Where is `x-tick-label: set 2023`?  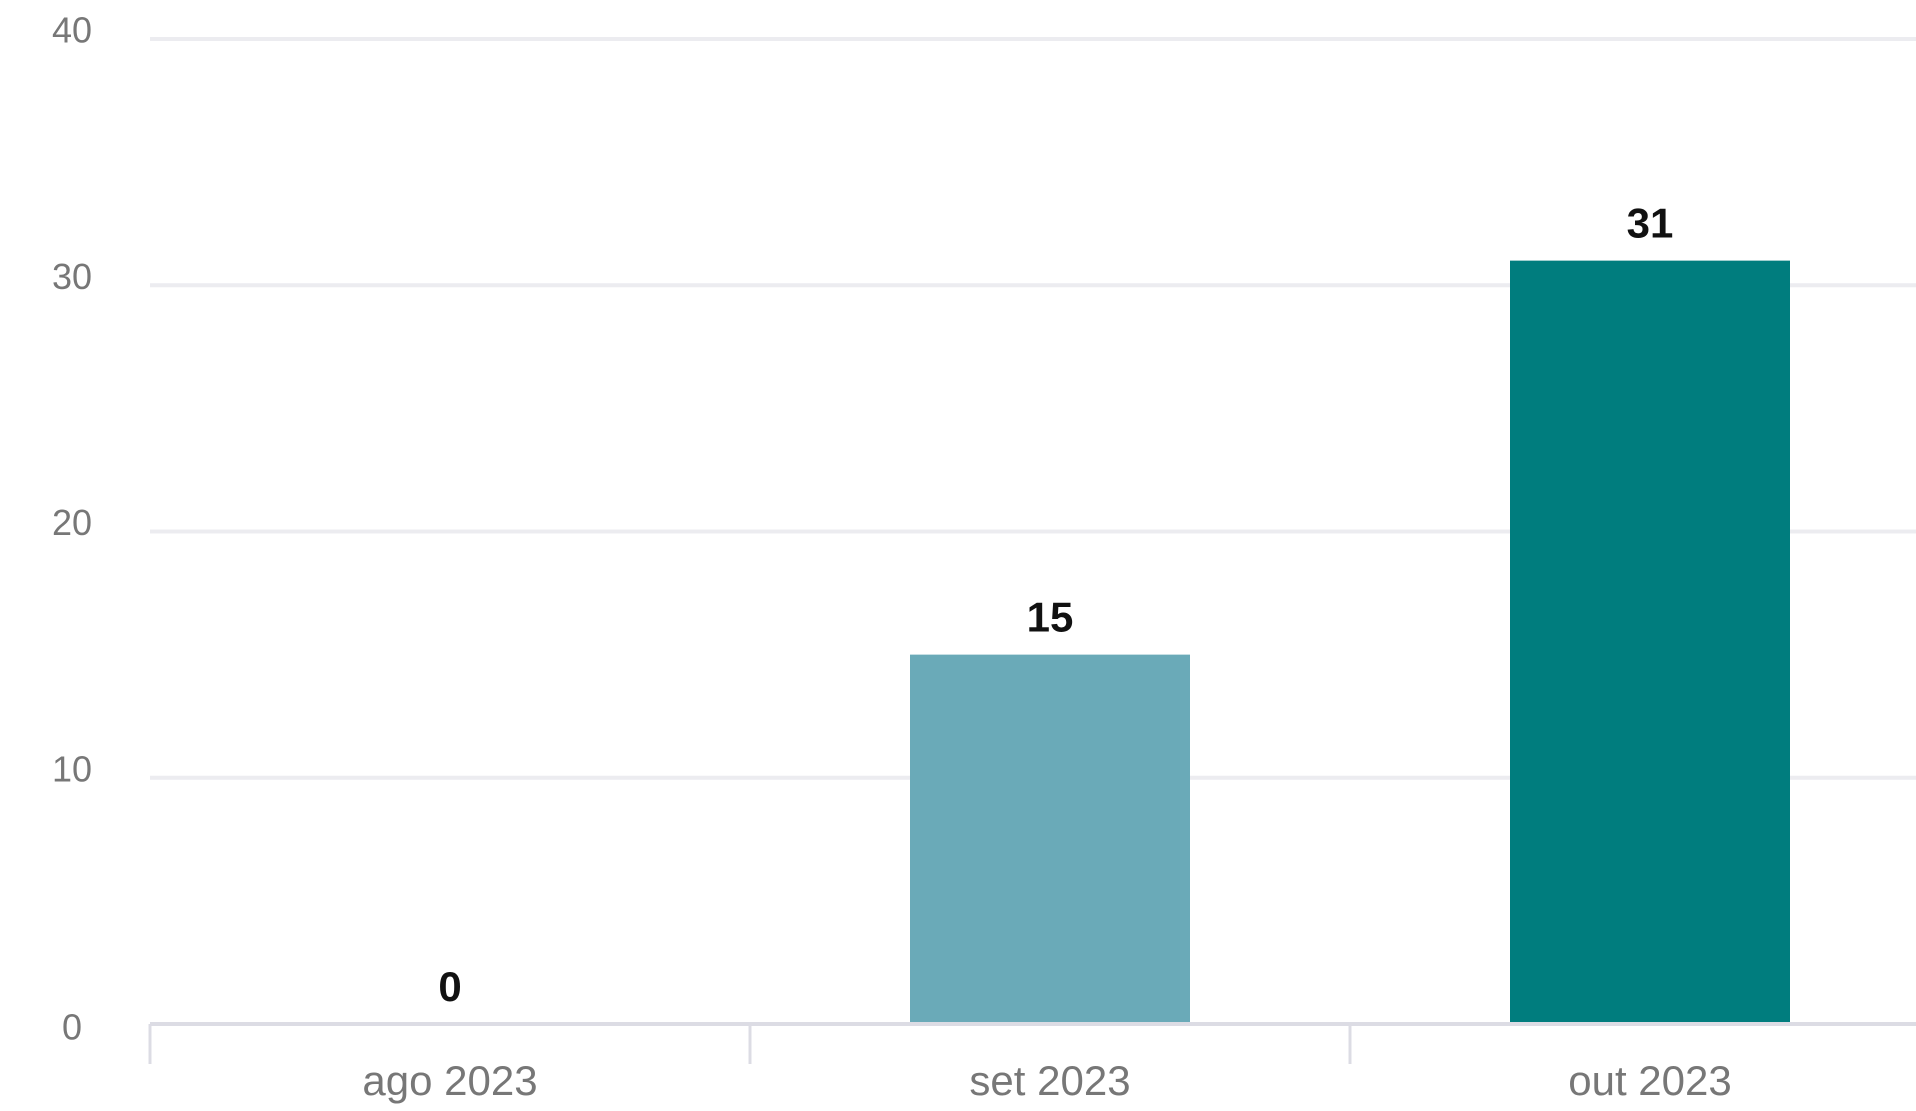
x-tick-label: set 2023 is located at coordinates (1049, 1080).